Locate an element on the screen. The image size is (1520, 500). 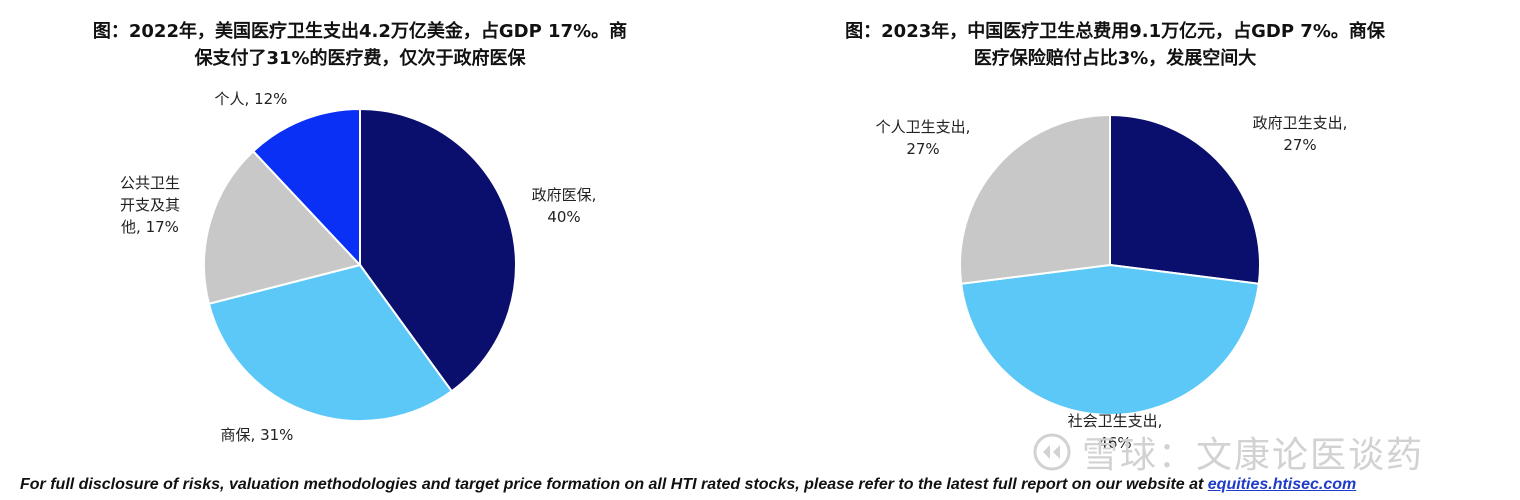
slice-label-public-health: 公共卫生 开支及其 他, 17% is located at coordinates (149, 205).